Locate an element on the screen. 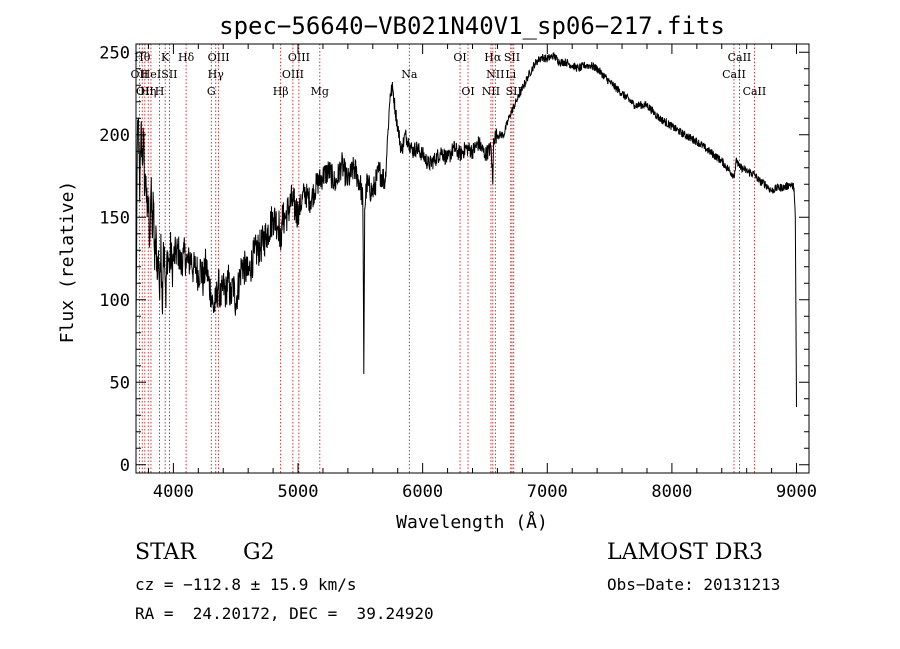 The height and width of the screenshot is (649, 900). line-label: HeI is located at coordinates (151, 74).